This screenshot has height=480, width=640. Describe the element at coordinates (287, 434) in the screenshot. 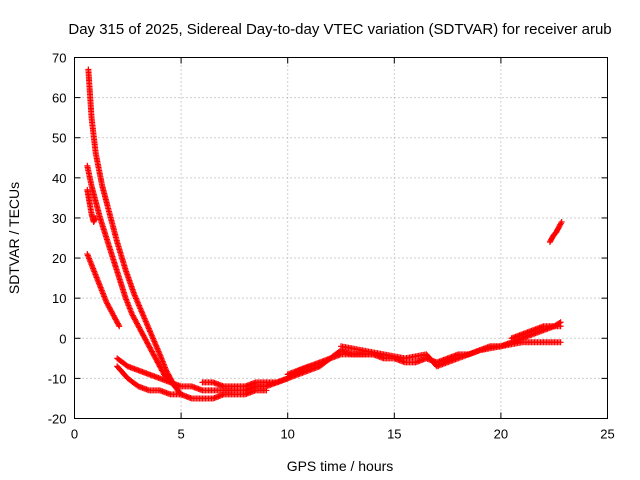

I see `x-tick-label: 10` at that location.